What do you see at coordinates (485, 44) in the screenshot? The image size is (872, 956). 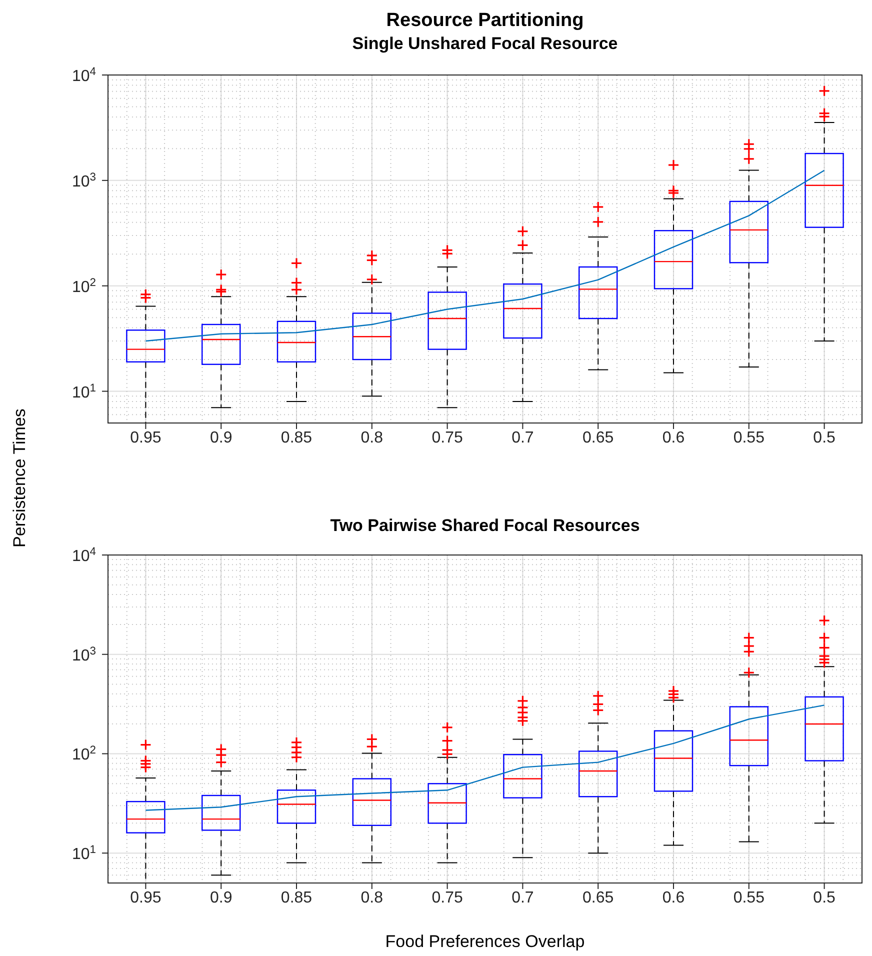 I see `chart-subtitle: Single Unshared Focal Resource` at bounding box center [485, 44].